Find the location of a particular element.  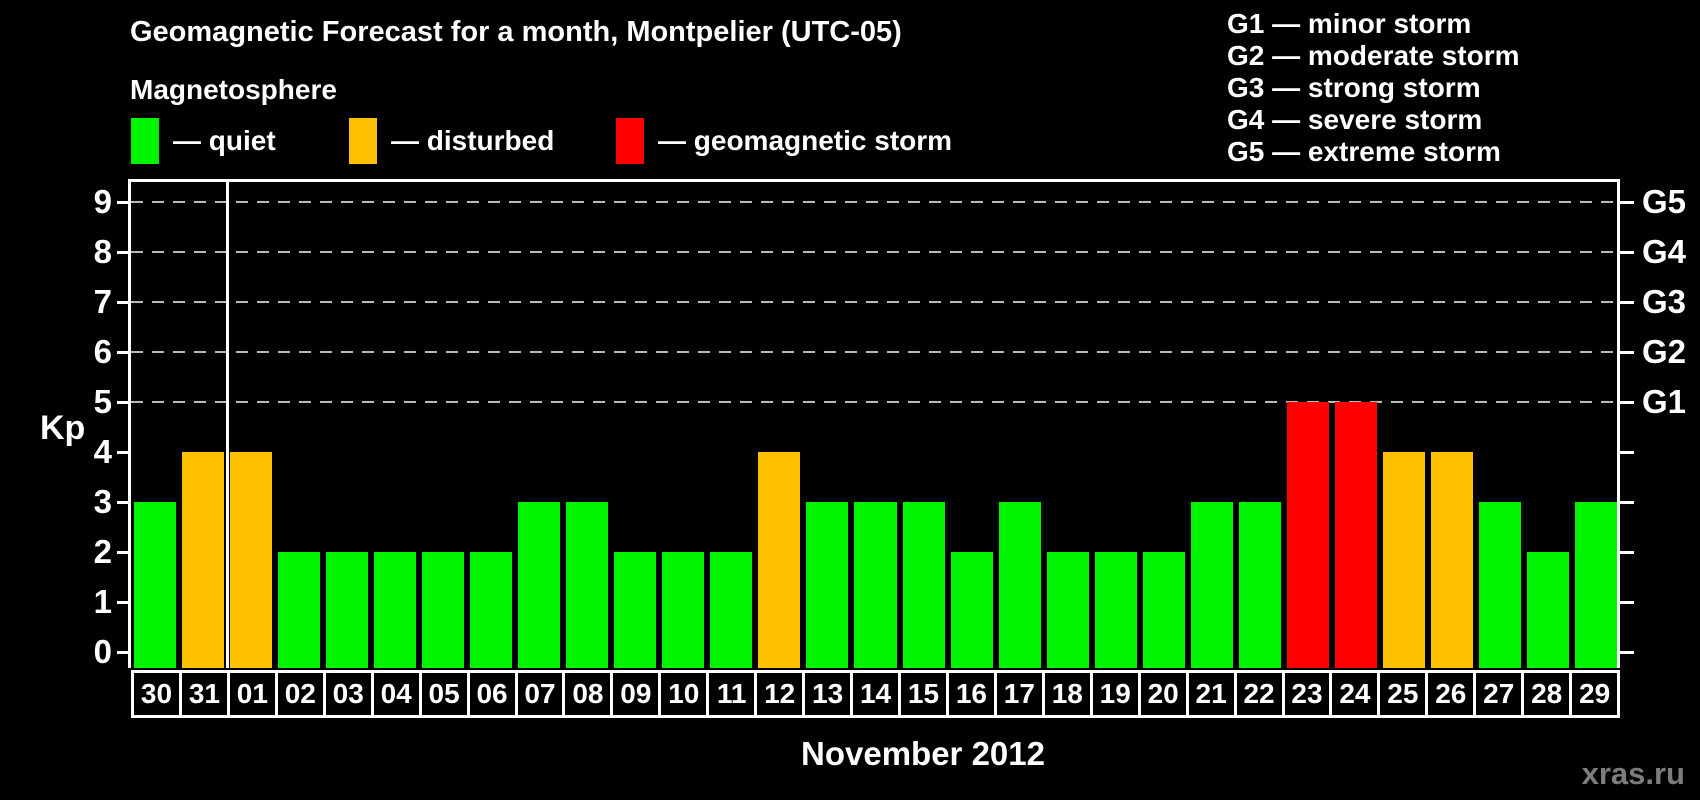

y-tick-label-2: 2 is located at coordinates (102, 551).